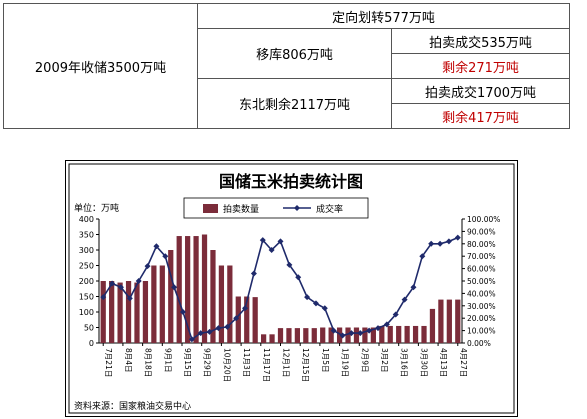 Image resolution: width=587 pixels, height=419 pixels. What do you see at coordinates (210, 208) in the screenshot?
I see `legend-bar-swatch` at bounding box center [210, 208].